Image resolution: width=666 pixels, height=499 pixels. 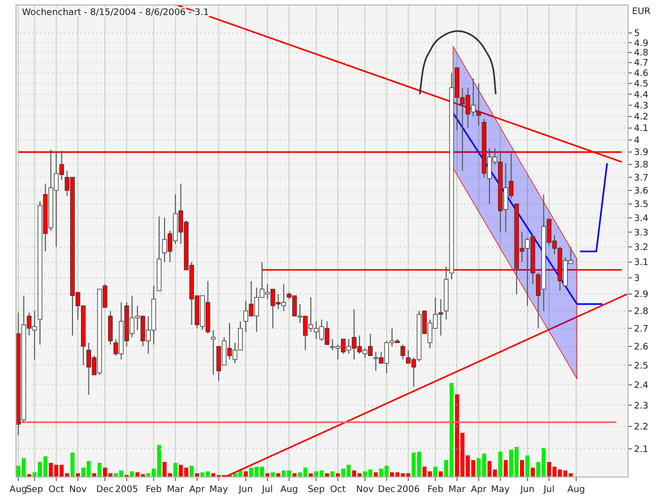 I want to click on y-tick-label: 3.8, so click(x=641, y=165).